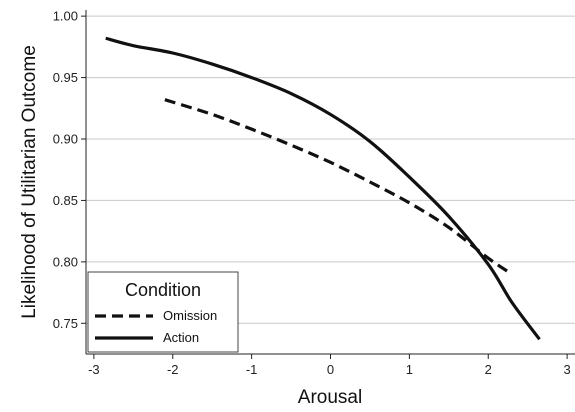 The width and height of the screenshot is (575, 412). What do you see at coordinates (190, 315) in the screenshot?
I see `legend-label-omission: Omission` at bounding box center [190, 315].